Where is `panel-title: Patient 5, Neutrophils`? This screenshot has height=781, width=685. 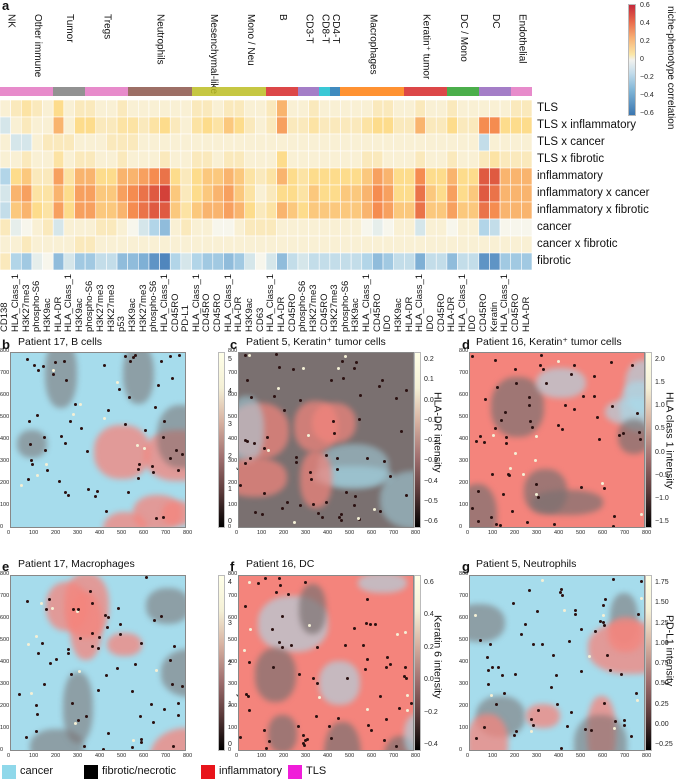 panel-title: Patient 5, Neutrophils is located at coordinates (526, 564).